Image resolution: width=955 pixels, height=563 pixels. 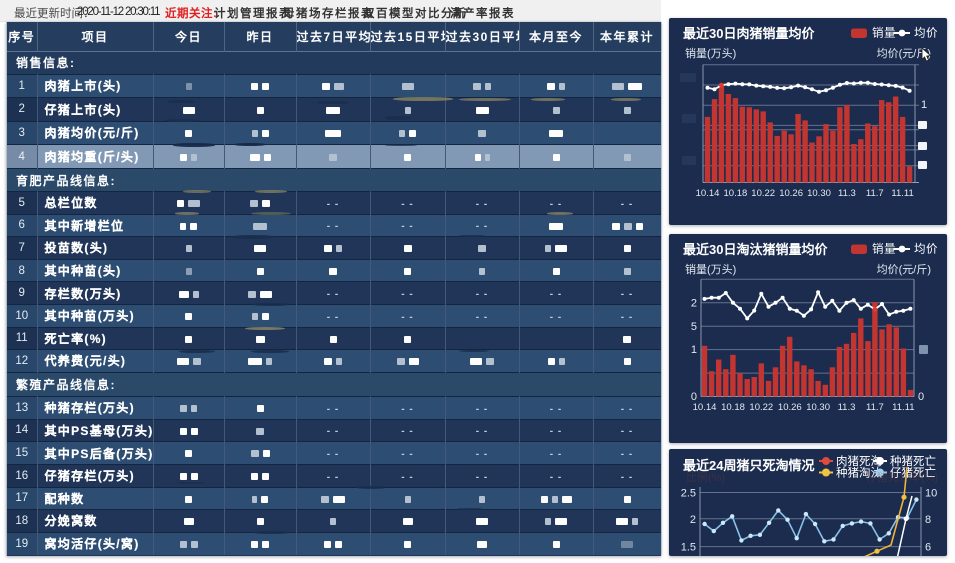 What do you see at coordinates (928, 520) in the screenshot?
I see `svg-text: 8` at bounding box center [928, 520].